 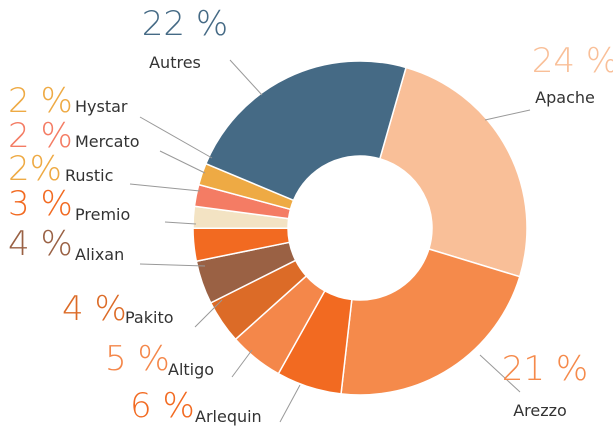 What do you see at coordinates (565, 97) in the screenshot?
I see `category-label: Apache` at bounding box center [565, 97].